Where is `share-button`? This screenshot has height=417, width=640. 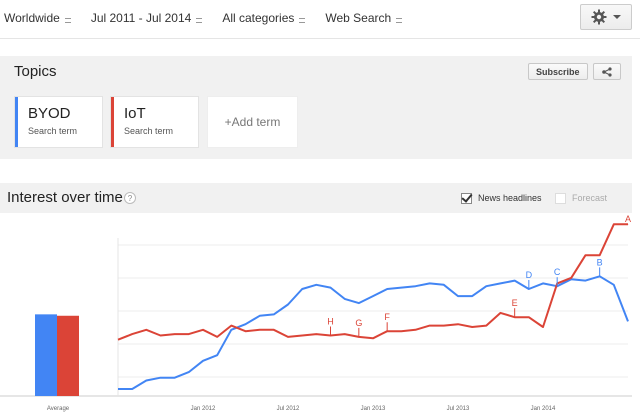 share-button is located at coordinates (607, 71).